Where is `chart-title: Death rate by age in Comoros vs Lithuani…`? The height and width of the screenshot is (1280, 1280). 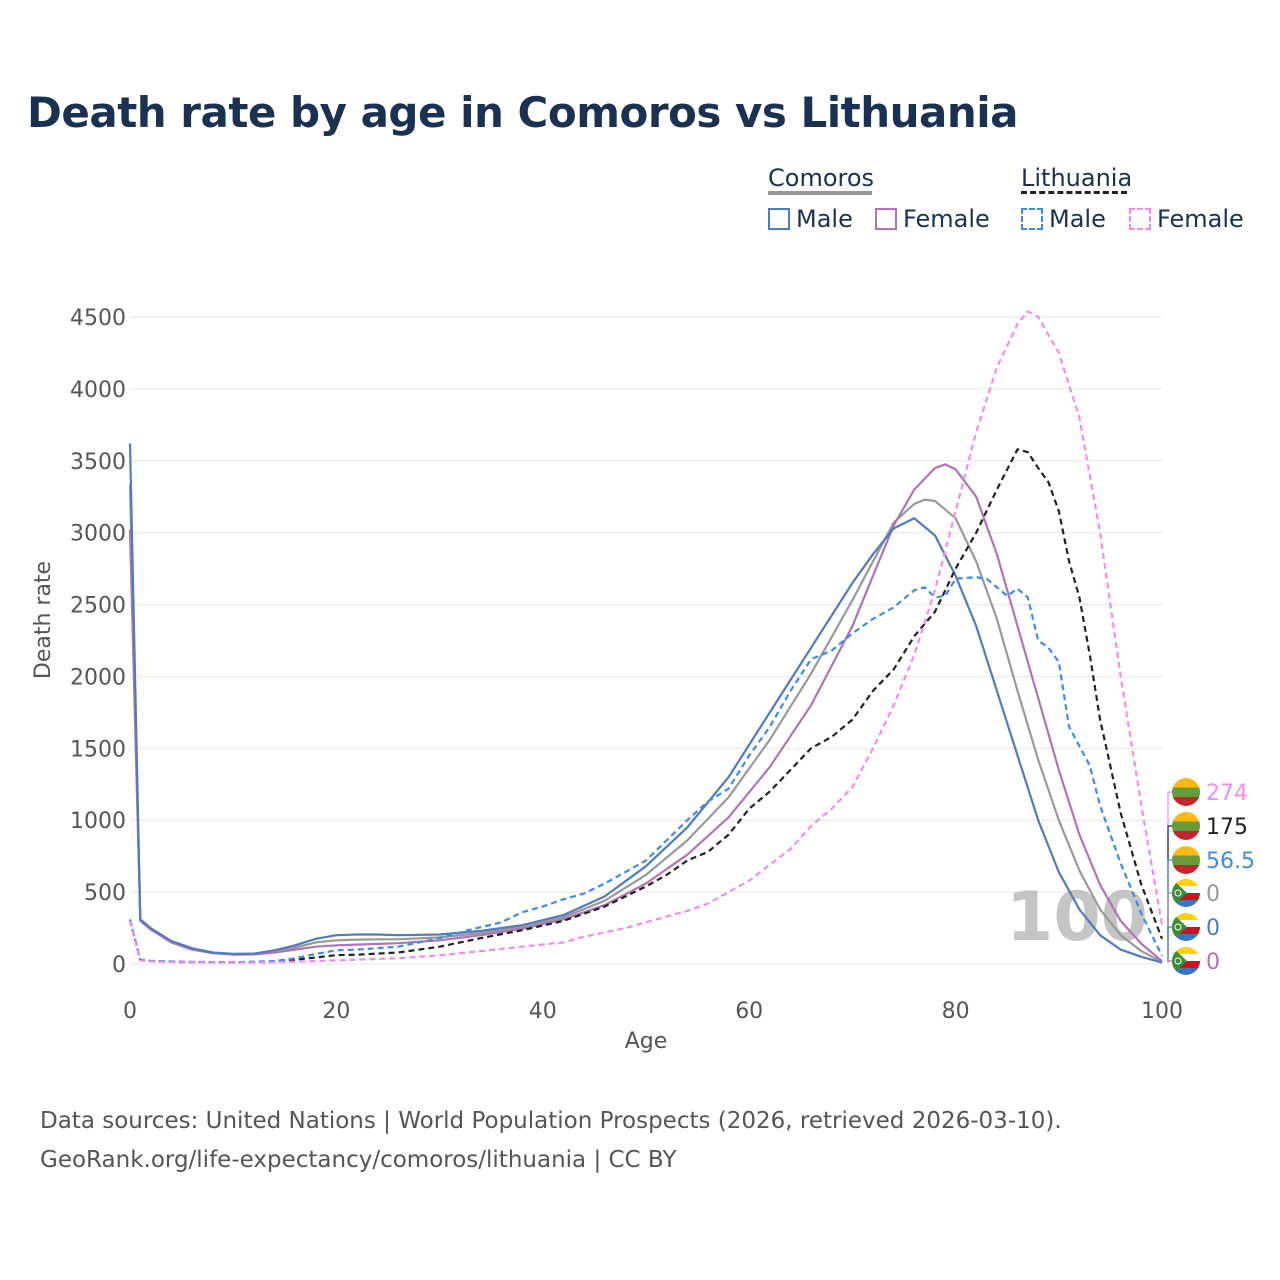 chart-title: Death rate by age in Comoros vs Lithuani… is located at coordinates (523, 112).